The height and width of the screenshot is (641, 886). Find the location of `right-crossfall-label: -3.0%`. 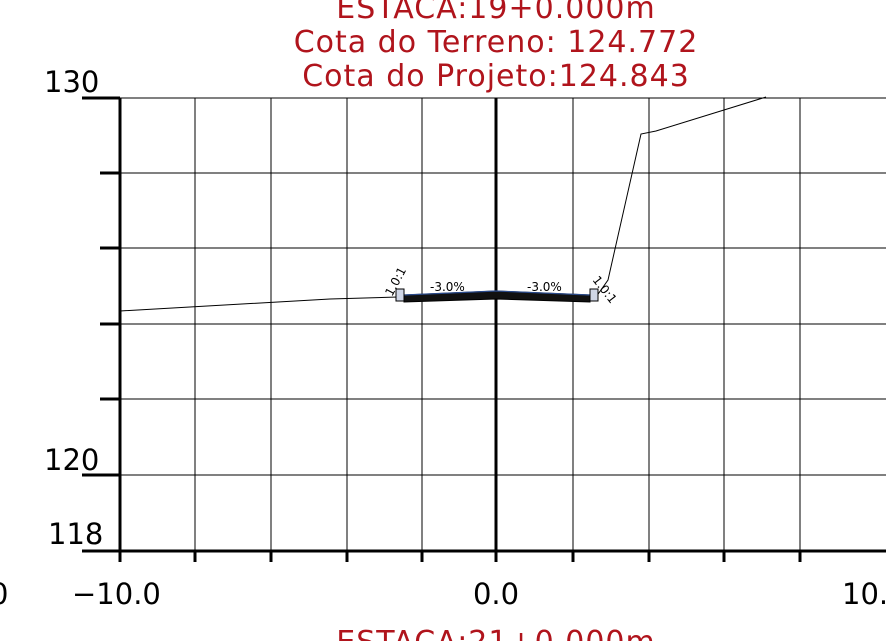

right-crossfall-label: -3.0% is located at coordinates (544, 287).